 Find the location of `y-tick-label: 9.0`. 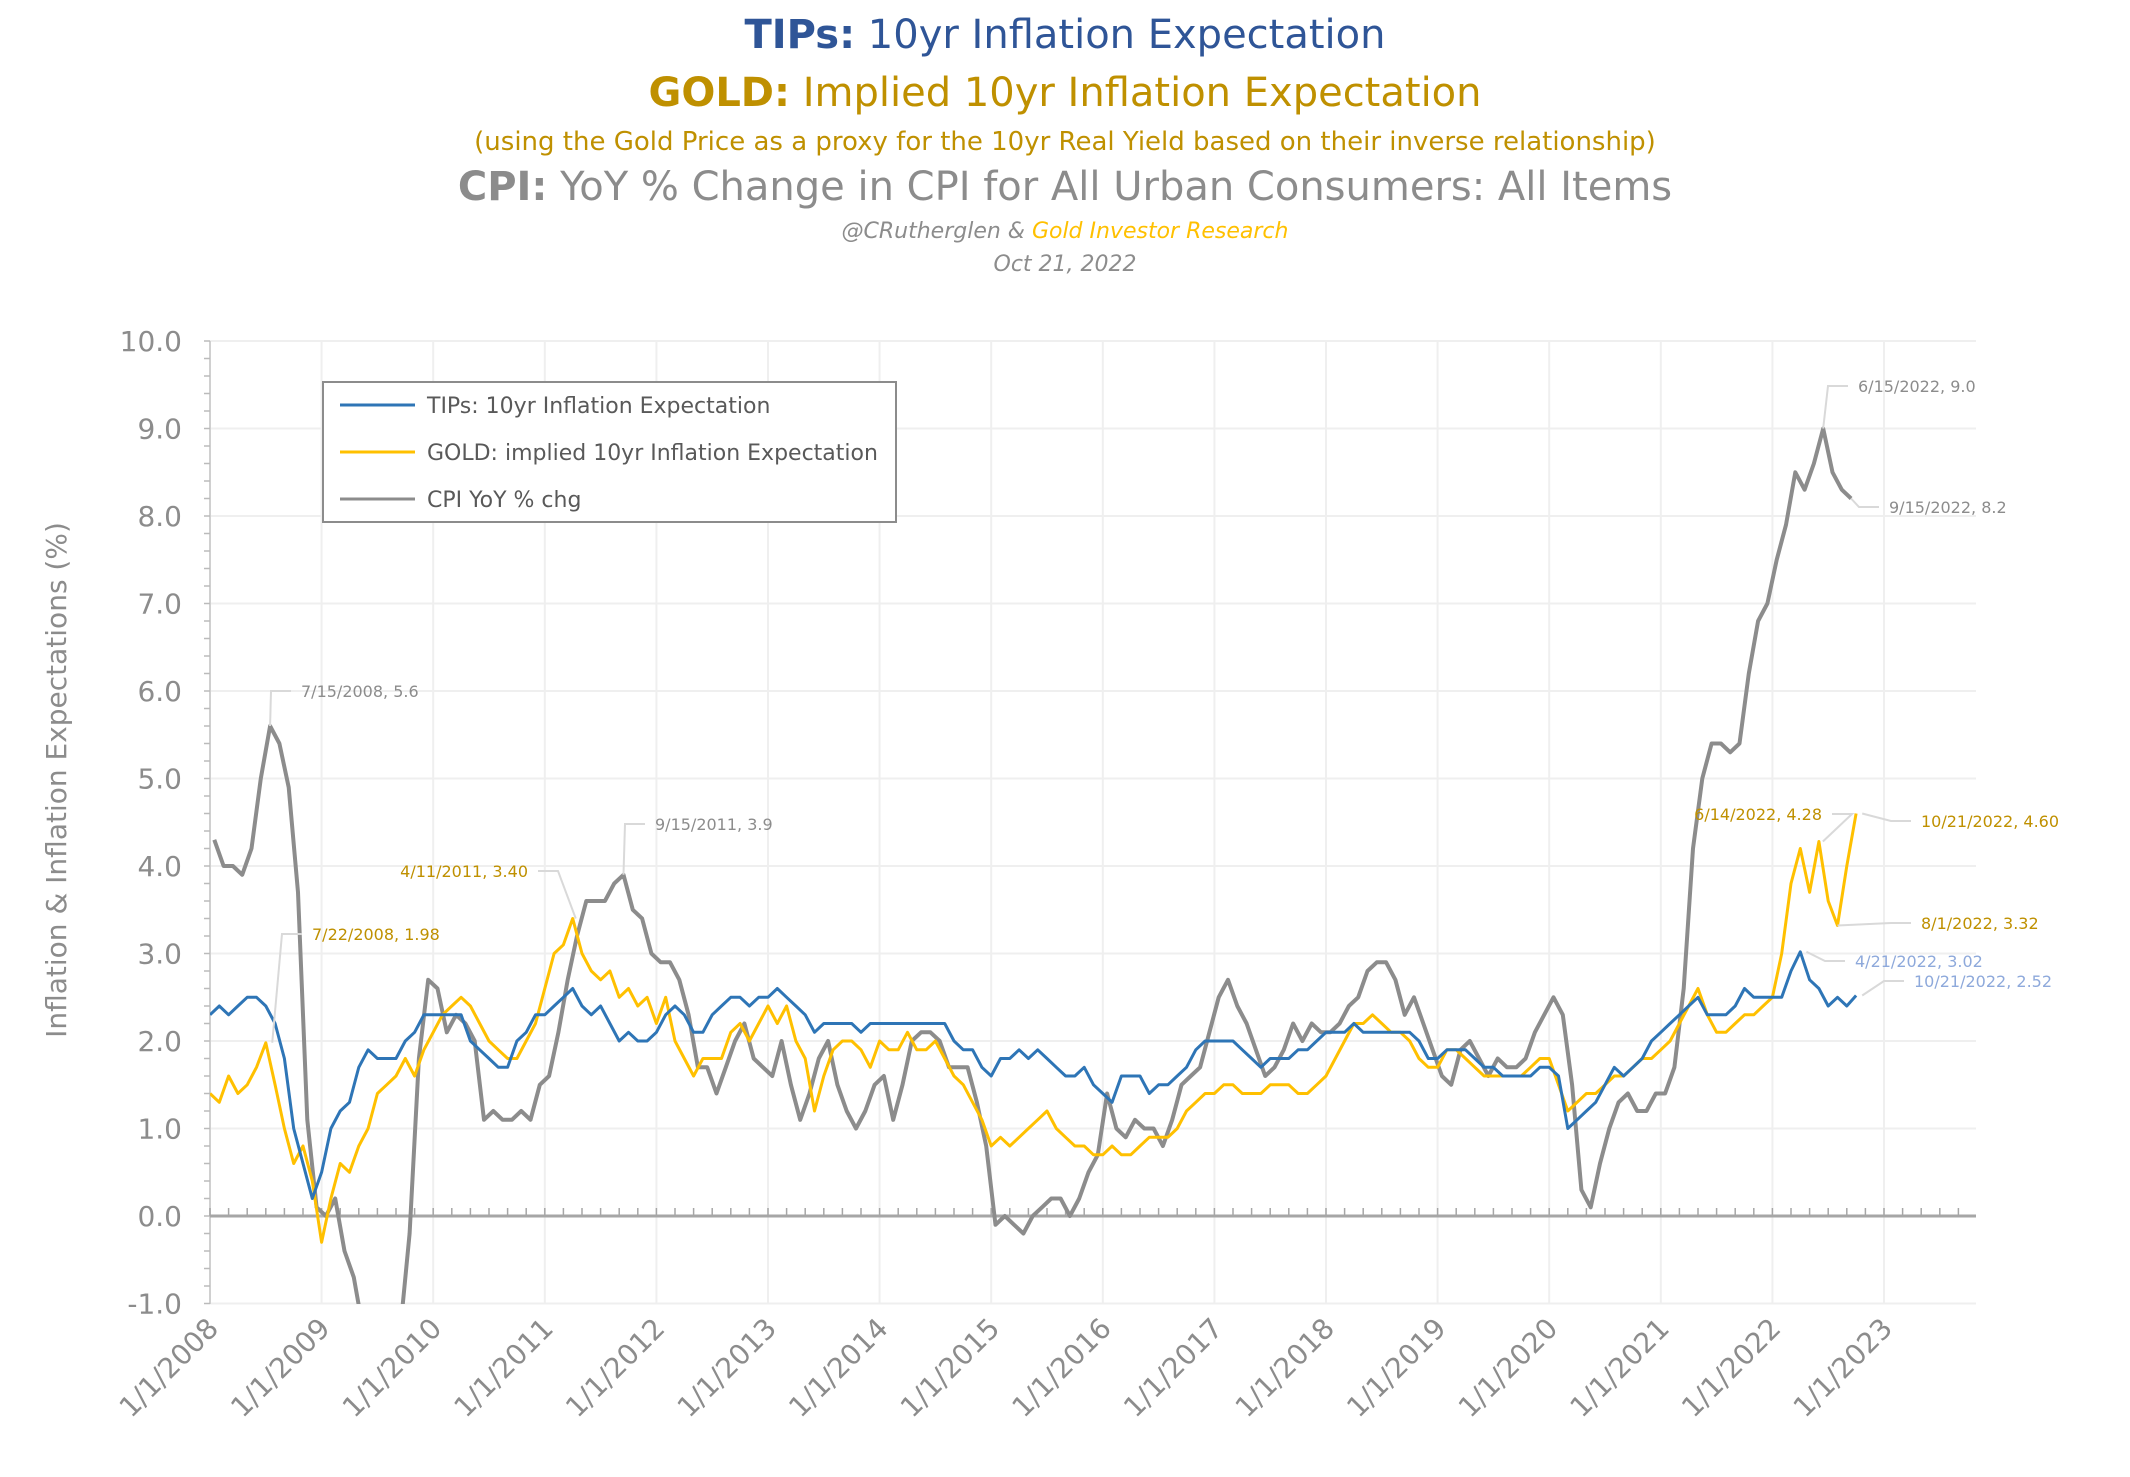

y-tick-label: 9.0 is located at coordinates (159, 429).